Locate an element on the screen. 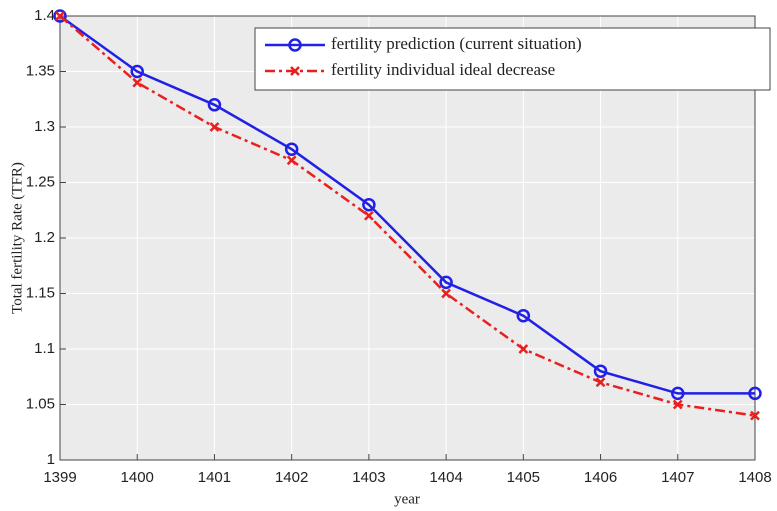  x-tick-label: 1405 is located at coordinates (523, 477).